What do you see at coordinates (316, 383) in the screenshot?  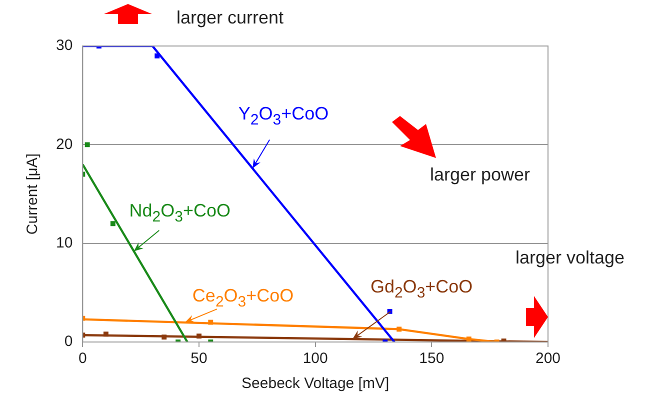 I see `x-axis-title: Seebeck Voltage [mV]` at bounding box center [316, 383].